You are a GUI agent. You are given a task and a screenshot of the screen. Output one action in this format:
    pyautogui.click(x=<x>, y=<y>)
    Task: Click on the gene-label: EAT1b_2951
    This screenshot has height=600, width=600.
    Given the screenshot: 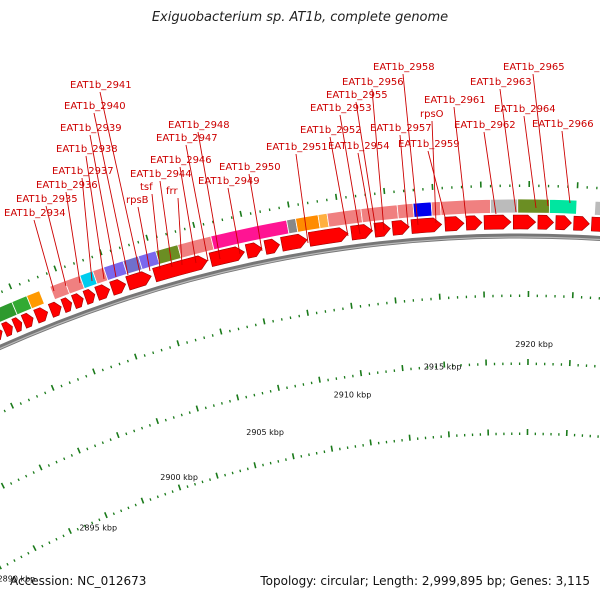 What is the action you would take?
    pyautogui.click(x=297, y=147)
    